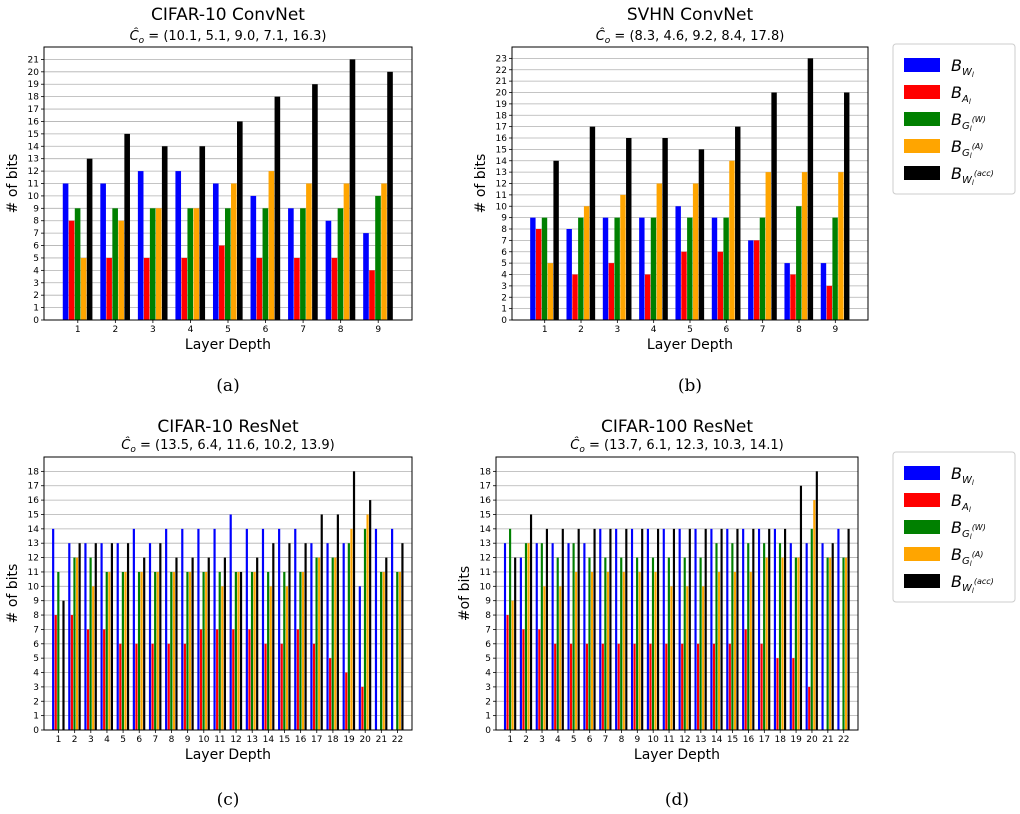 This screenshot has width=1020, height=814. What do you see at coordinates (266, 330) in the screenshot?
I see `x-tick-label: 6` at bounding box center [266, 330].